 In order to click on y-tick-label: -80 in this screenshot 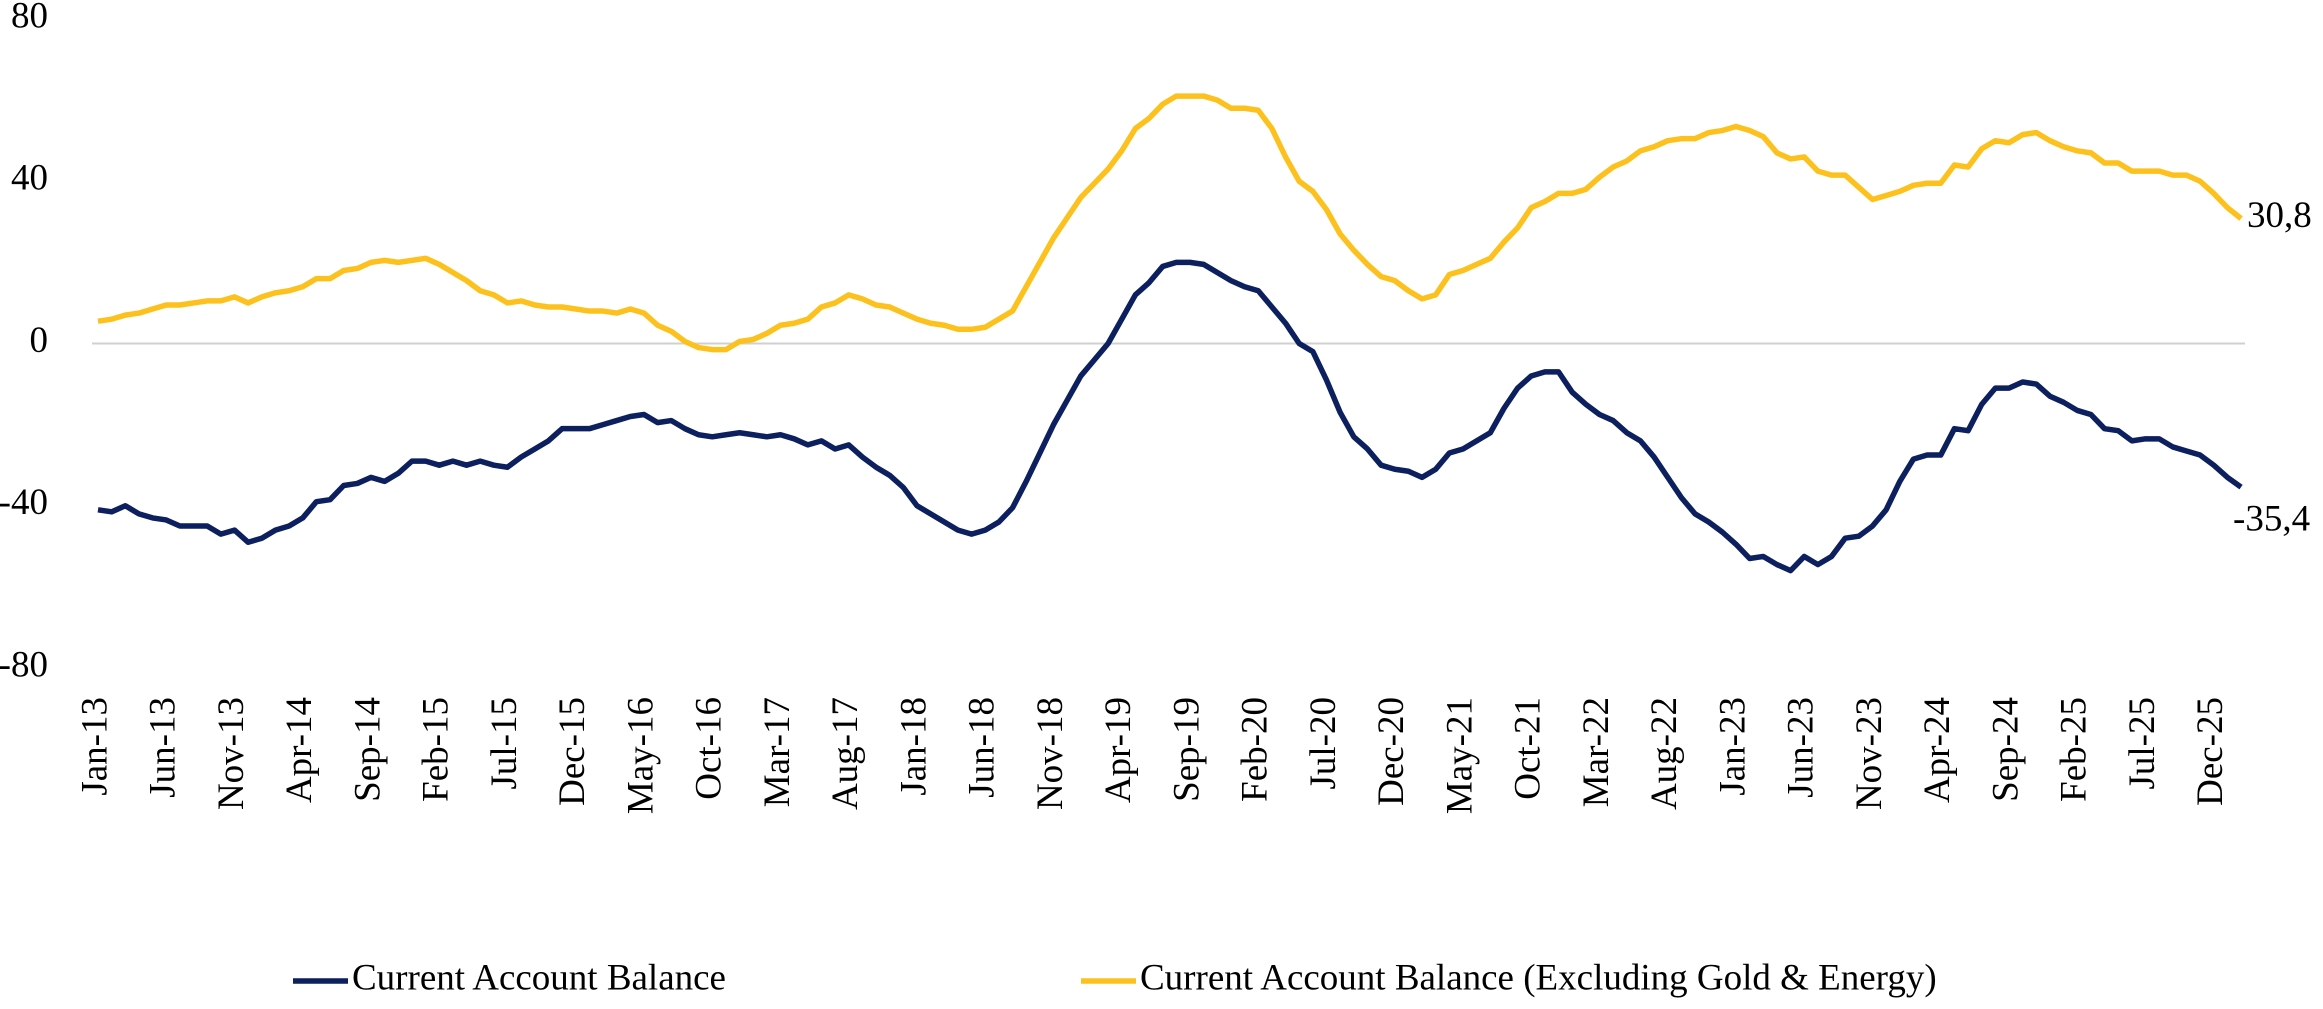, I will do `click(24, 664)`.